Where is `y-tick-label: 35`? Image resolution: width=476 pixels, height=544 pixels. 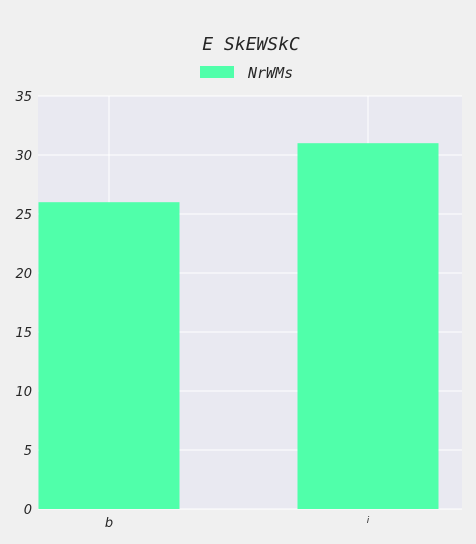 y-tick-label: 35 is located at coordinates (23, 97).